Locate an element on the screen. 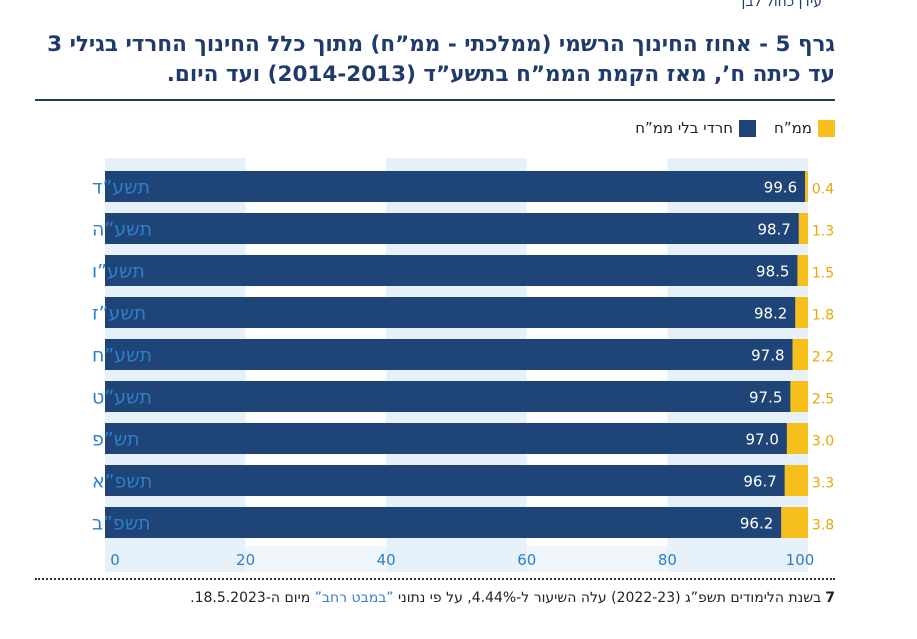  category-label: תשע”ז is located at coordinates (119, 314).